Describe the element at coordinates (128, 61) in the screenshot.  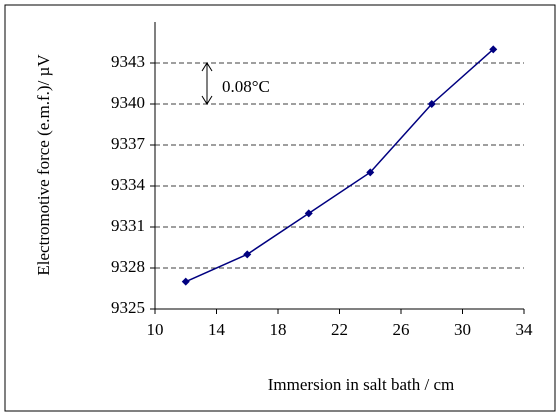
I see `y-tick-label: 9343` at that location.